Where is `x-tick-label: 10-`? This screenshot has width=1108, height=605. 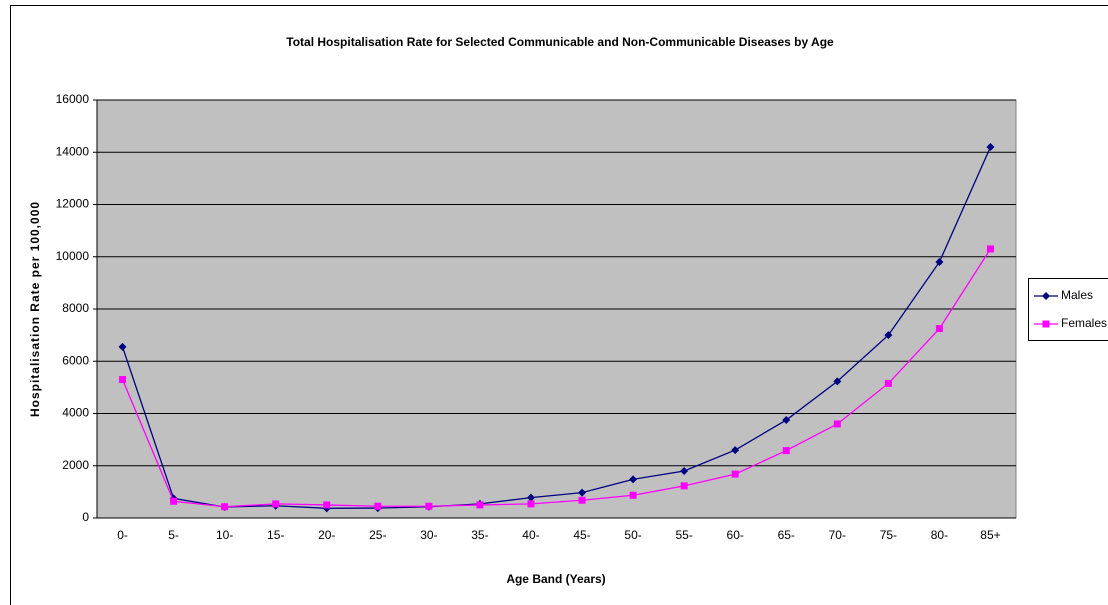
x-tick-label: 10- is located at coordinates (224, 535).